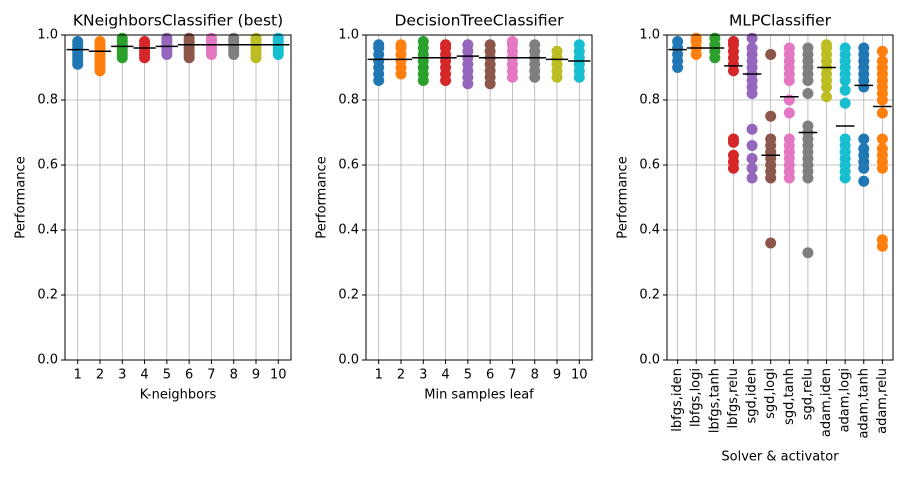 The image size is (911, 480). I want to click on x-tick-label: adam,logi, so click(845, 400).